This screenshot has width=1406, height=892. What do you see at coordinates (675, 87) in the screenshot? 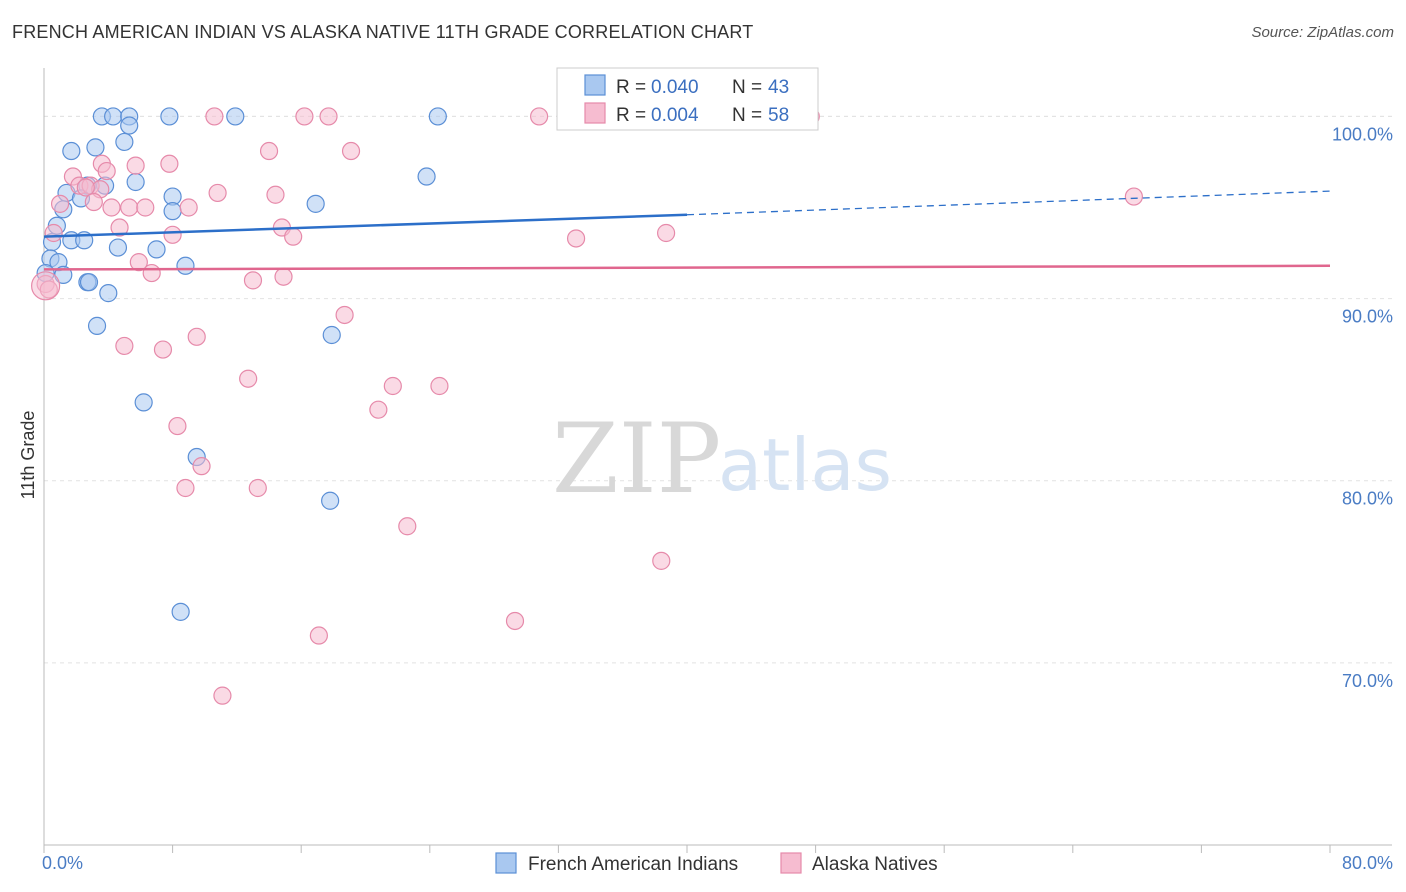
I see `stats-legend-r-blue: 0.040` at bounding box center [675, 87].